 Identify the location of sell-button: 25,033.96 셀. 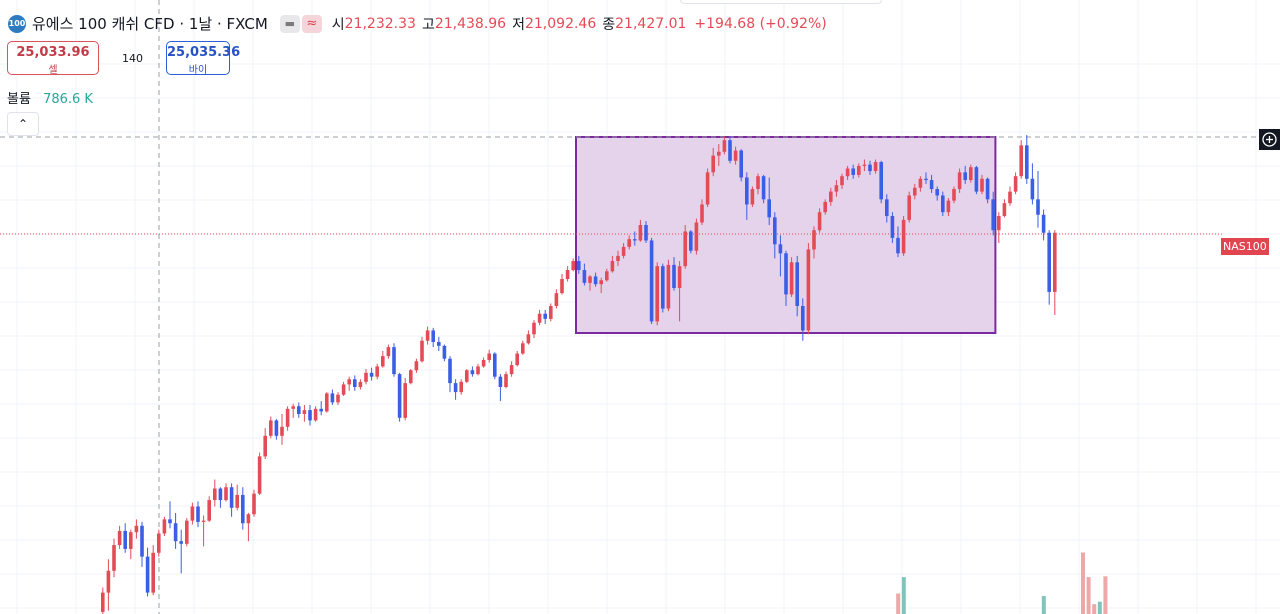
(53, 58).